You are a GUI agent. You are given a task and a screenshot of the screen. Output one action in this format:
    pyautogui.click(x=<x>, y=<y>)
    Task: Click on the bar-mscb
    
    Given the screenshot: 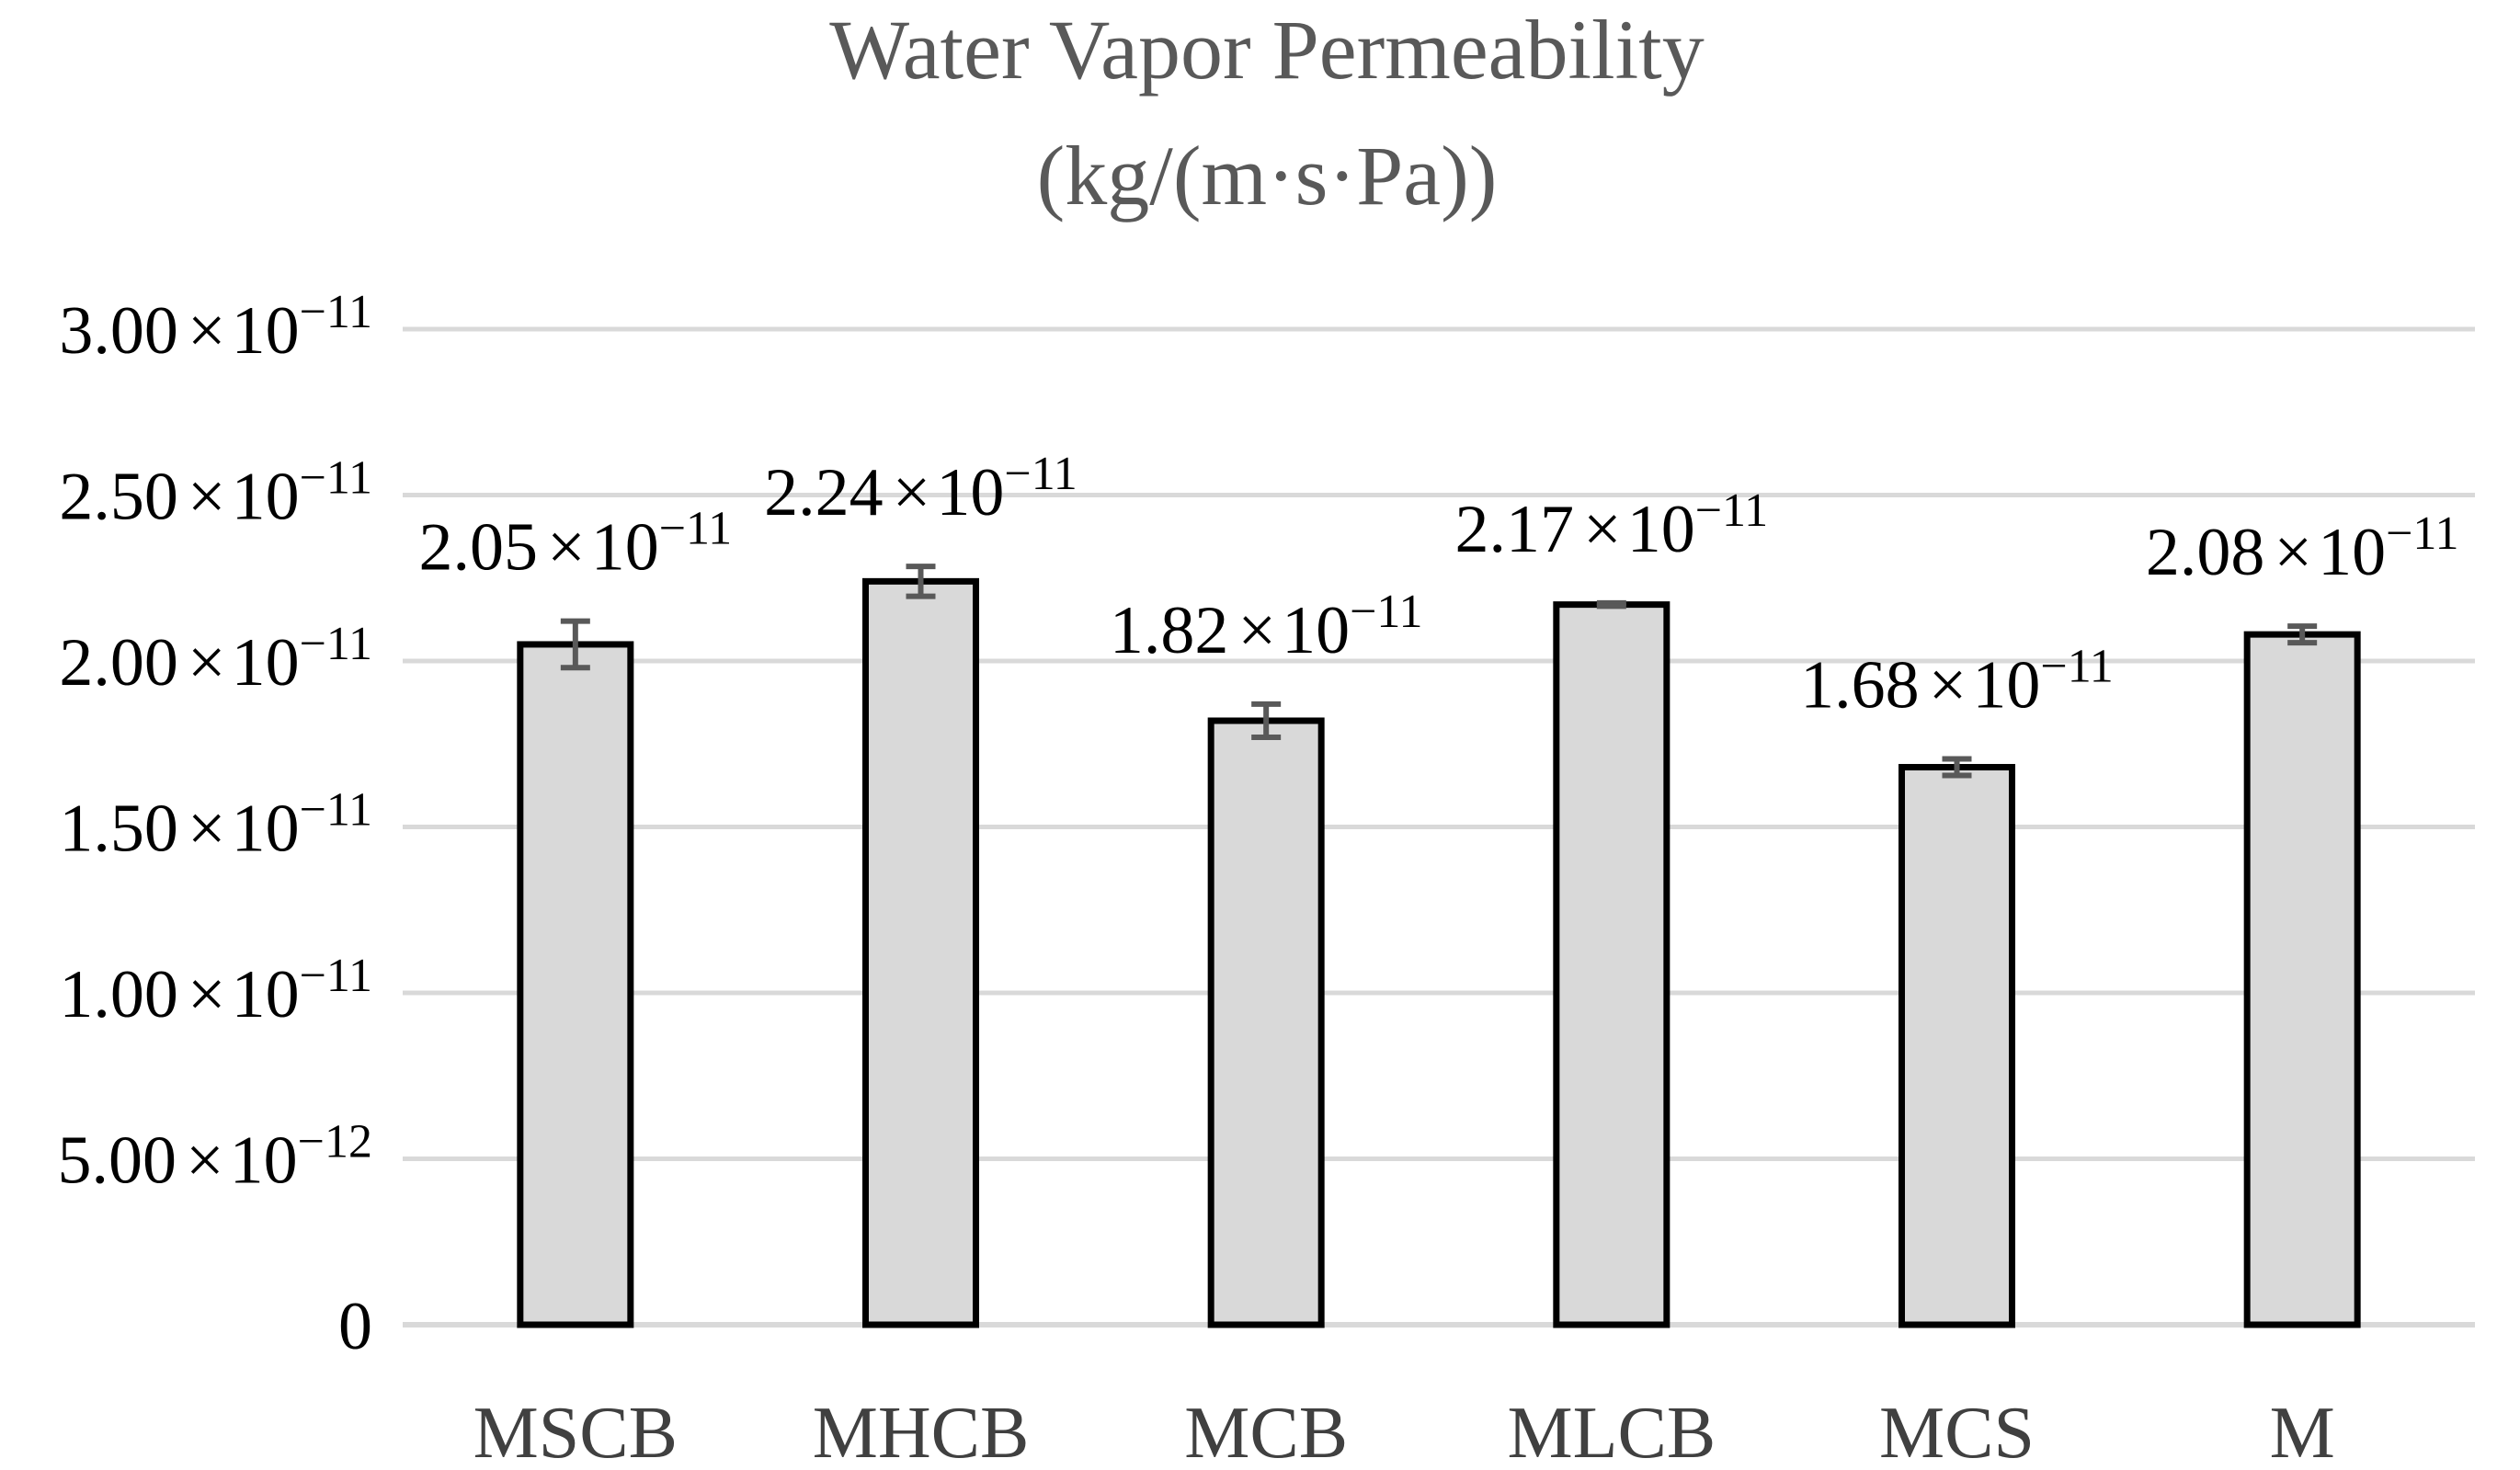 What is the action you would take?
    pyautogui.click(x=575, y=984)
    